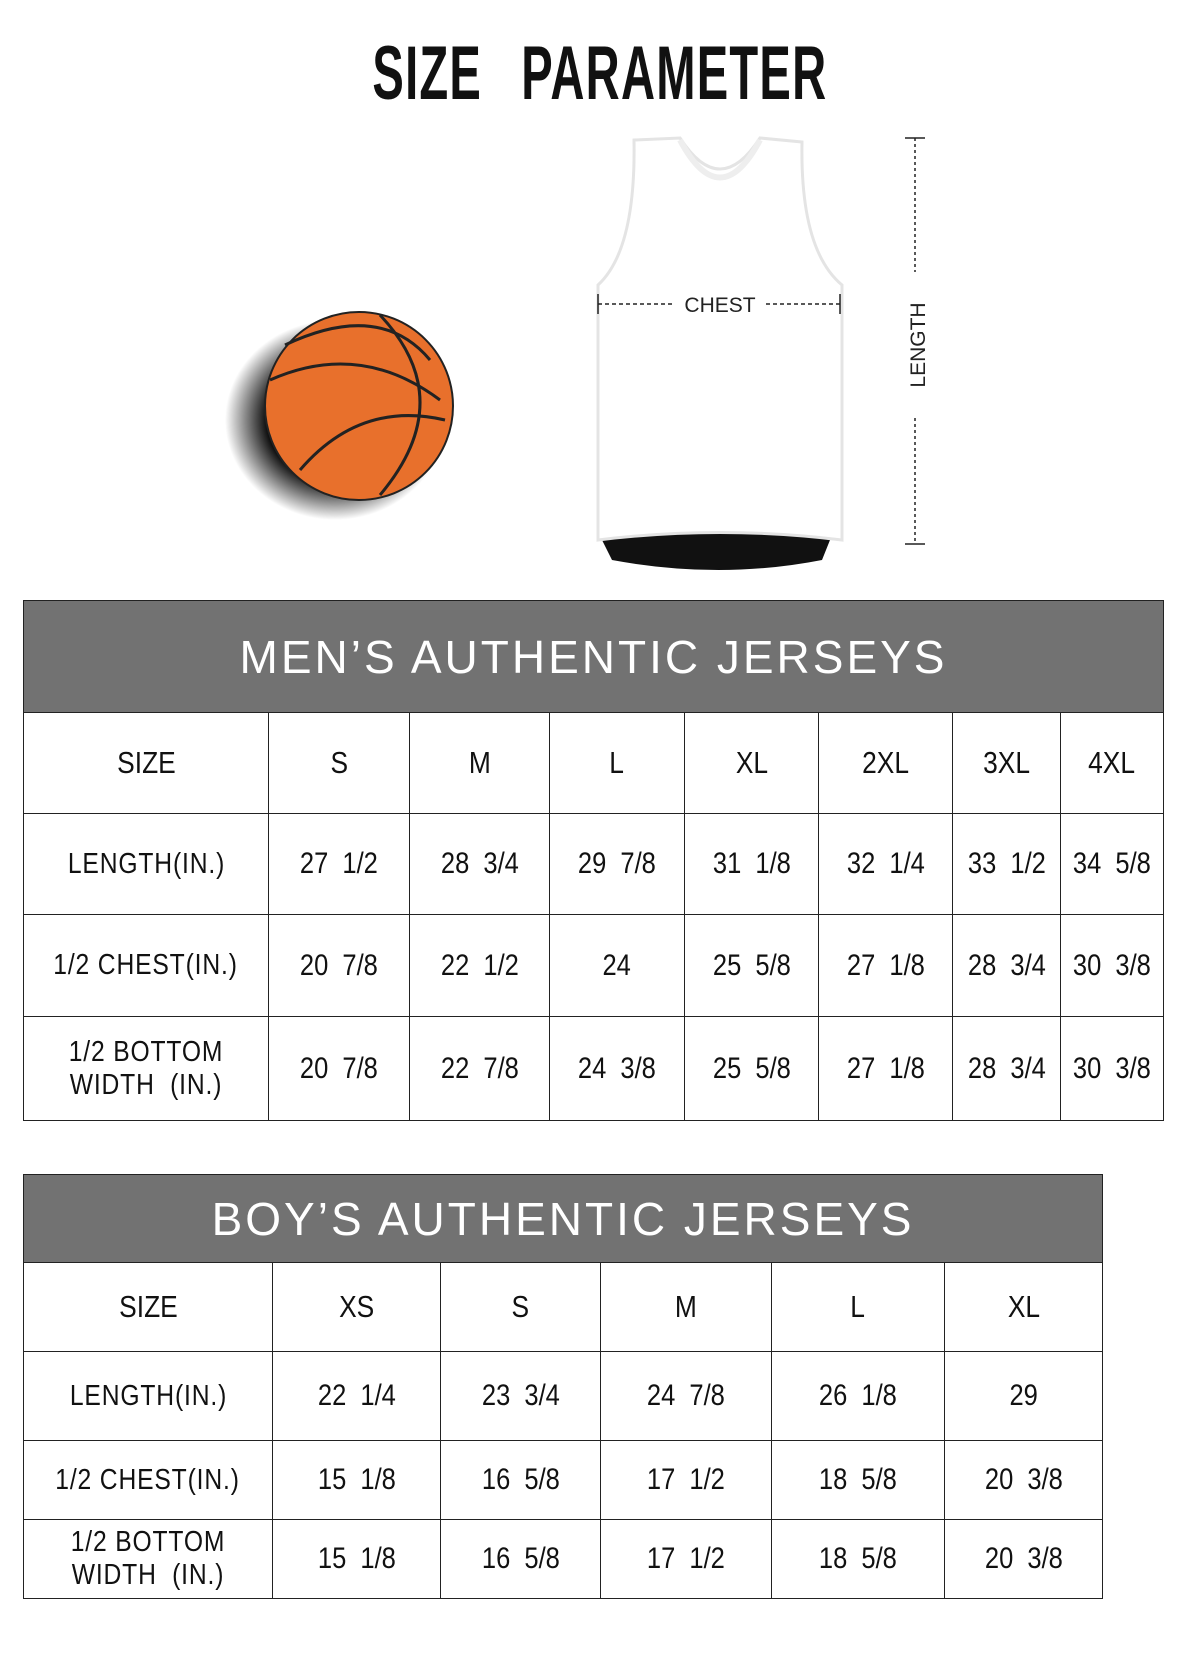 This screenshot has width=1200, height=1675. I want to click on value-cell-text: 26 1/8, so click(858, 1395).